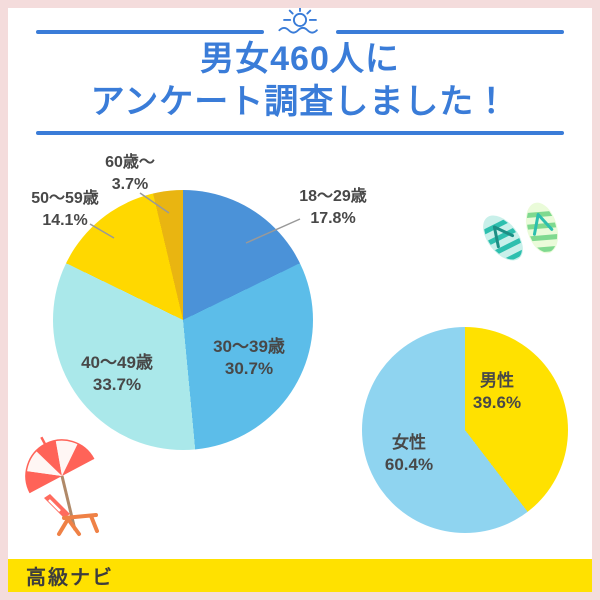  I want to click on footer-bar: 高級ナビ, so click(300, 575).